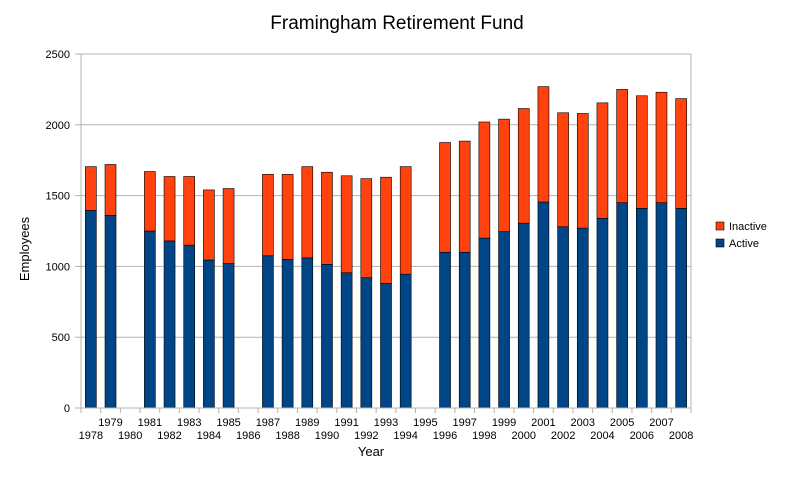  Describe the element at coordinates (248, 436) in the screenshot. I see `x-tick-label: 1986` at that location.